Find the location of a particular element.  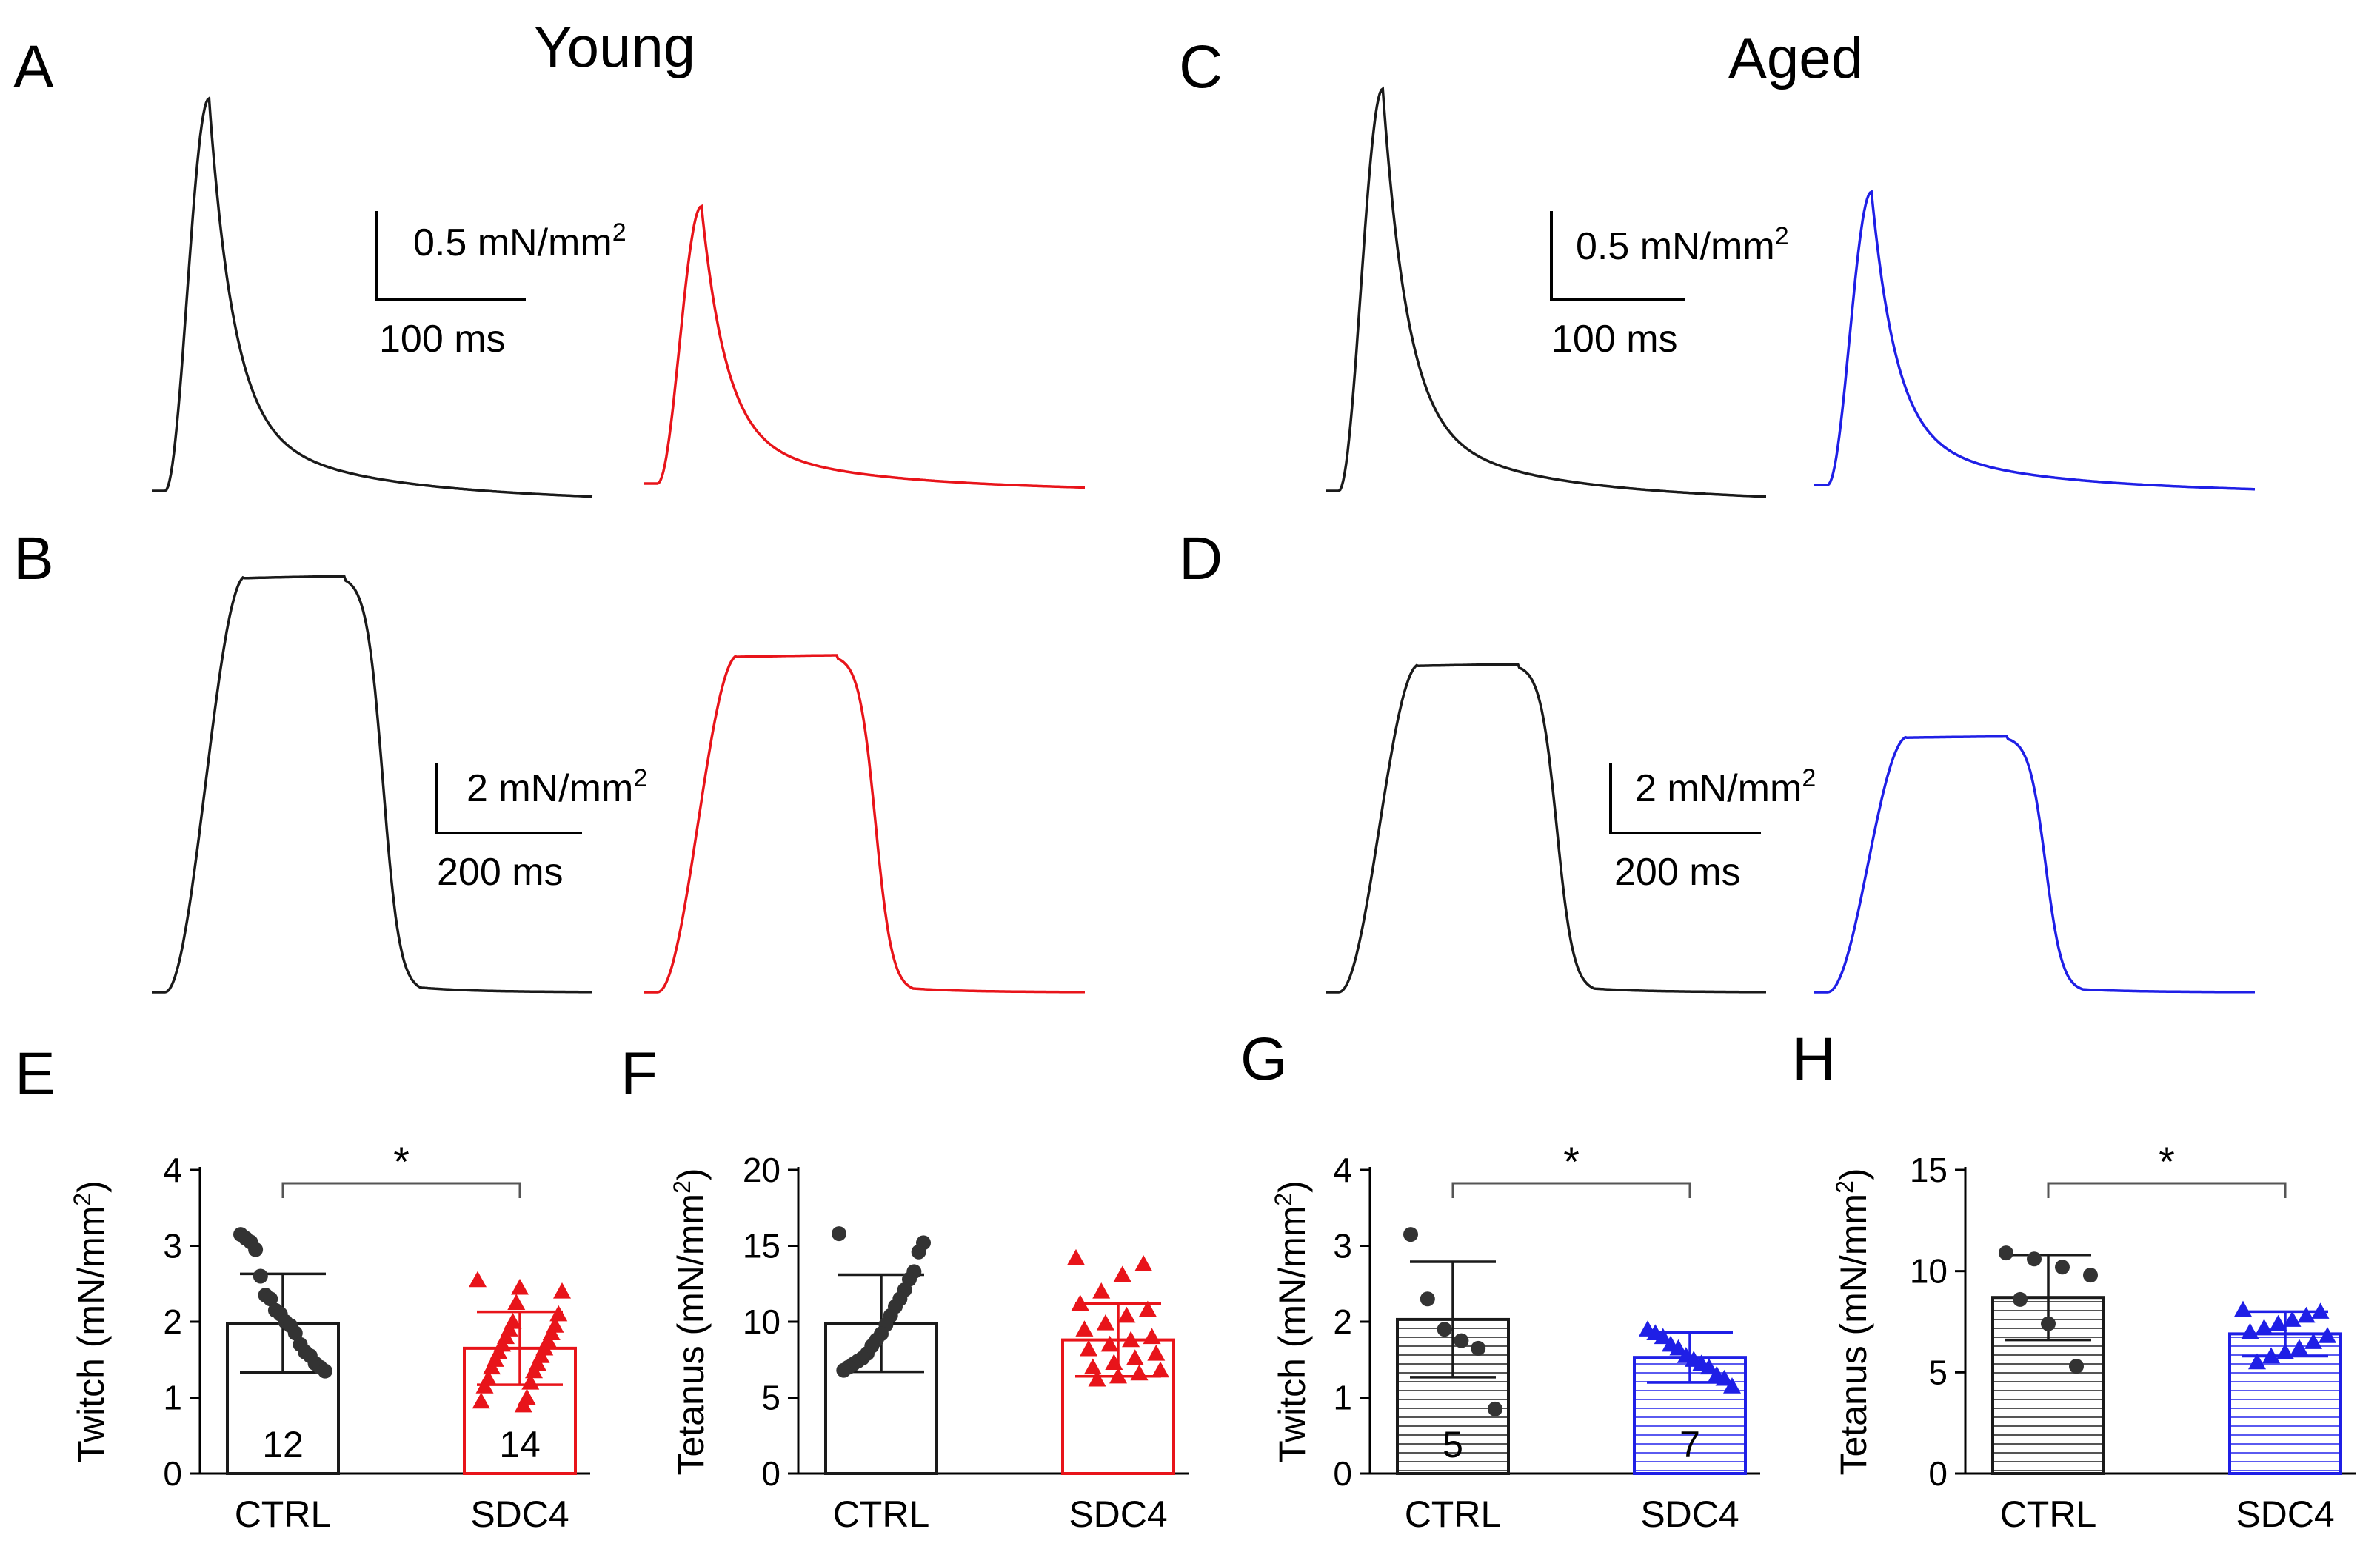

y-axis-title-g: Twitch (mN/mm2) is located at coordinates (1291, 1321).